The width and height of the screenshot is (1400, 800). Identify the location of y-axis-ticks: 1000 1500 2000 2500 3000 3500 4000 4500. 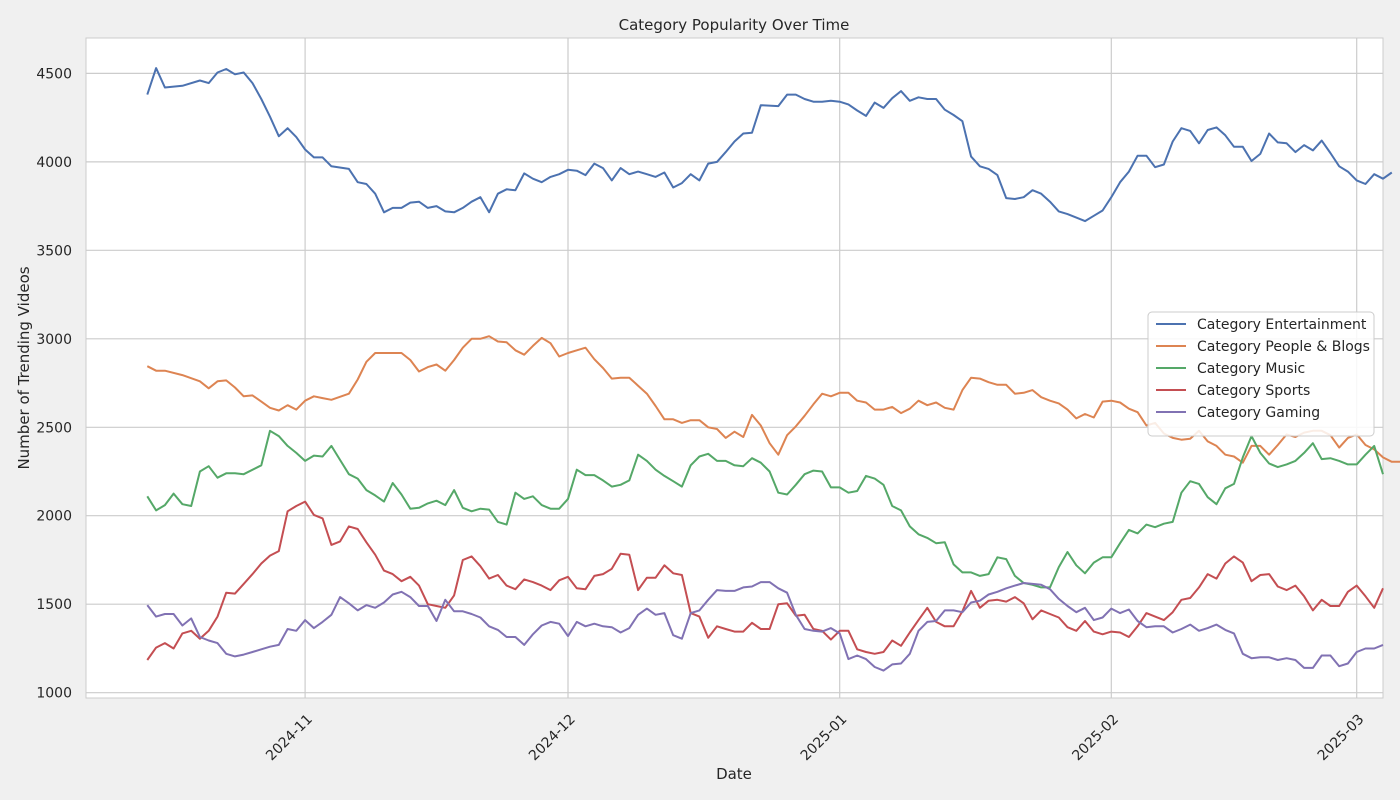
(54, 383).